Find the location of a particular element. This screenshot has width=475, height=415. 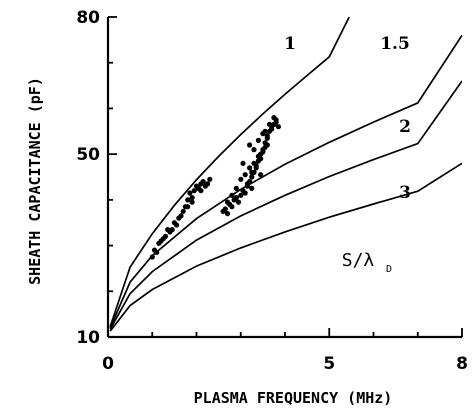

series-label-3: 3 is located at coordinates (405, 193).